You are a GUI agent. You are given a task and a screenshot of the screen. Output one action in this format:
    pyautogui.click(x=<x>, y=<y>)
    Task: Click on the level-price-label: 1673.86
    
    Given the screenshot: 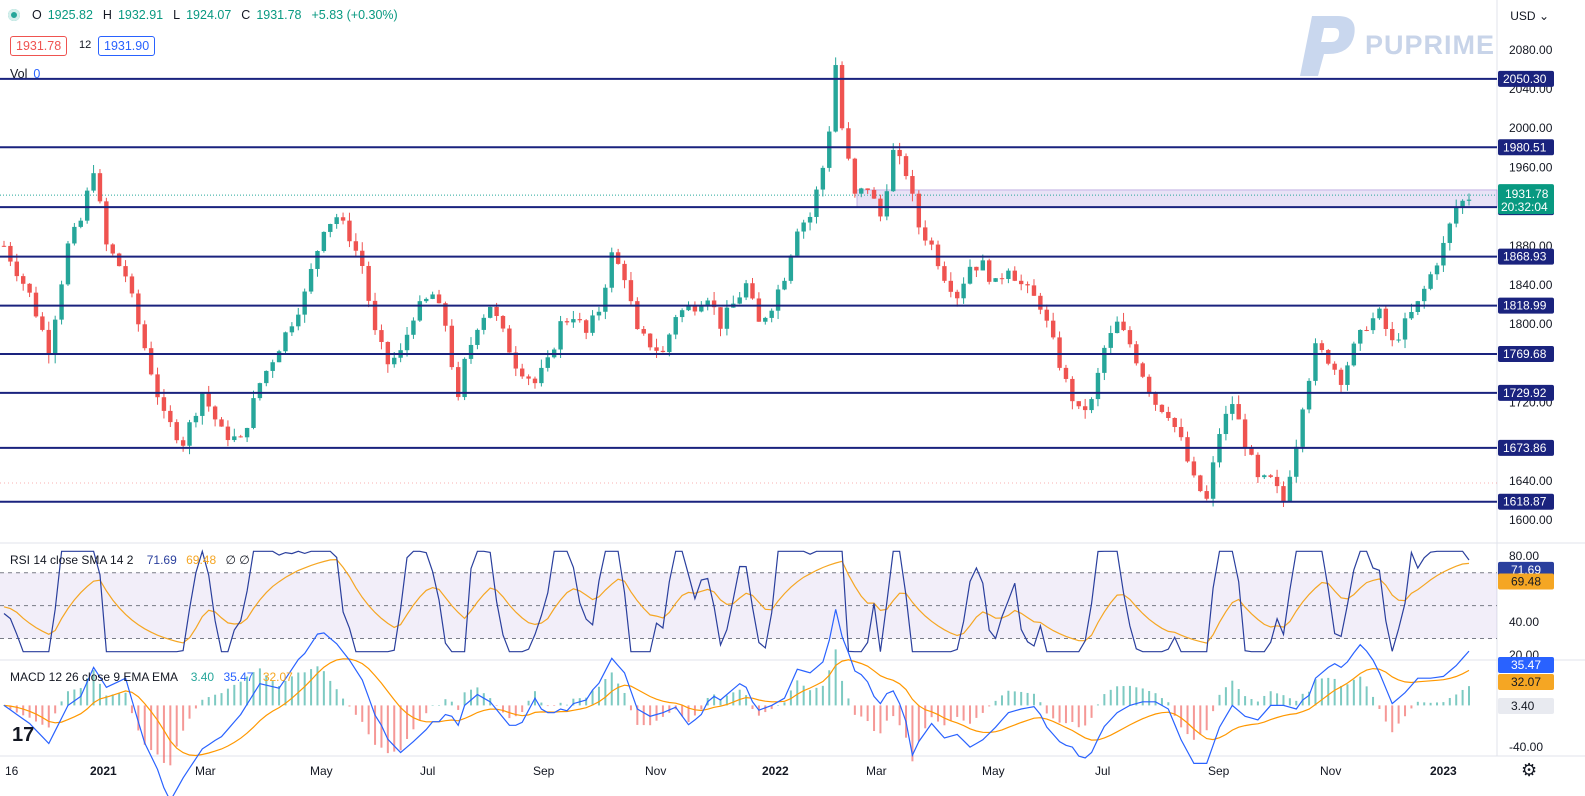 What is the action you would take?
    pyautogui.click(x=1525, y=448)
    